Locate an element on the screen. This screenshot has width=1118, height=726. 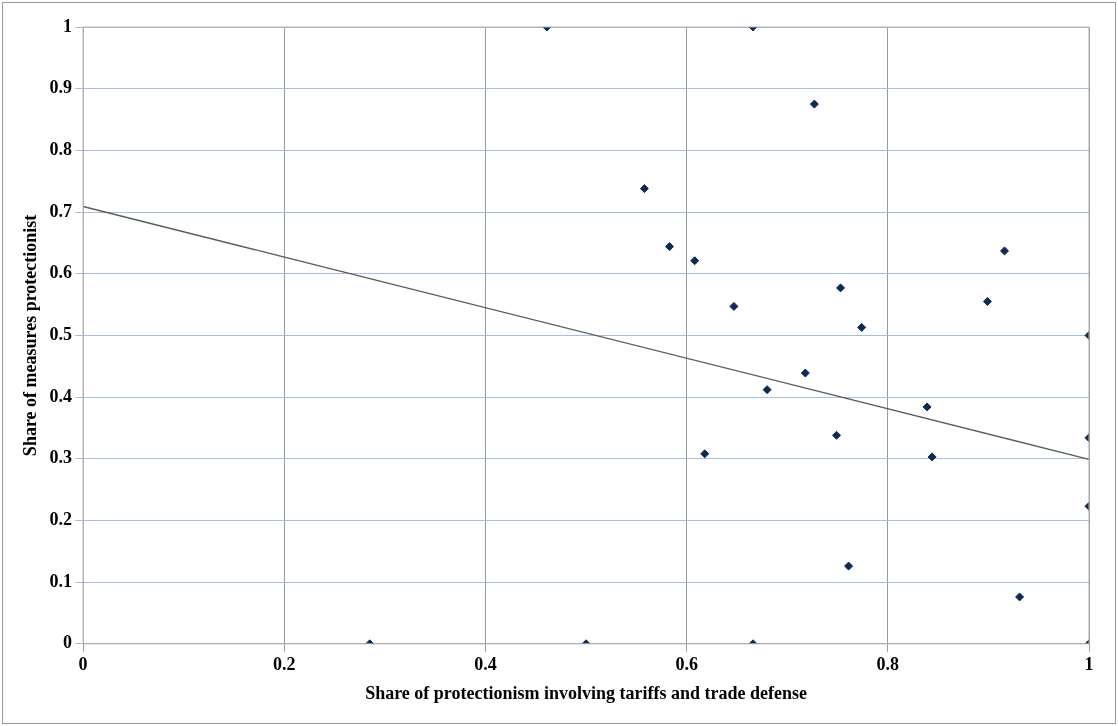
x-tick-label: 0.2 is located at coordinates (284, 664).